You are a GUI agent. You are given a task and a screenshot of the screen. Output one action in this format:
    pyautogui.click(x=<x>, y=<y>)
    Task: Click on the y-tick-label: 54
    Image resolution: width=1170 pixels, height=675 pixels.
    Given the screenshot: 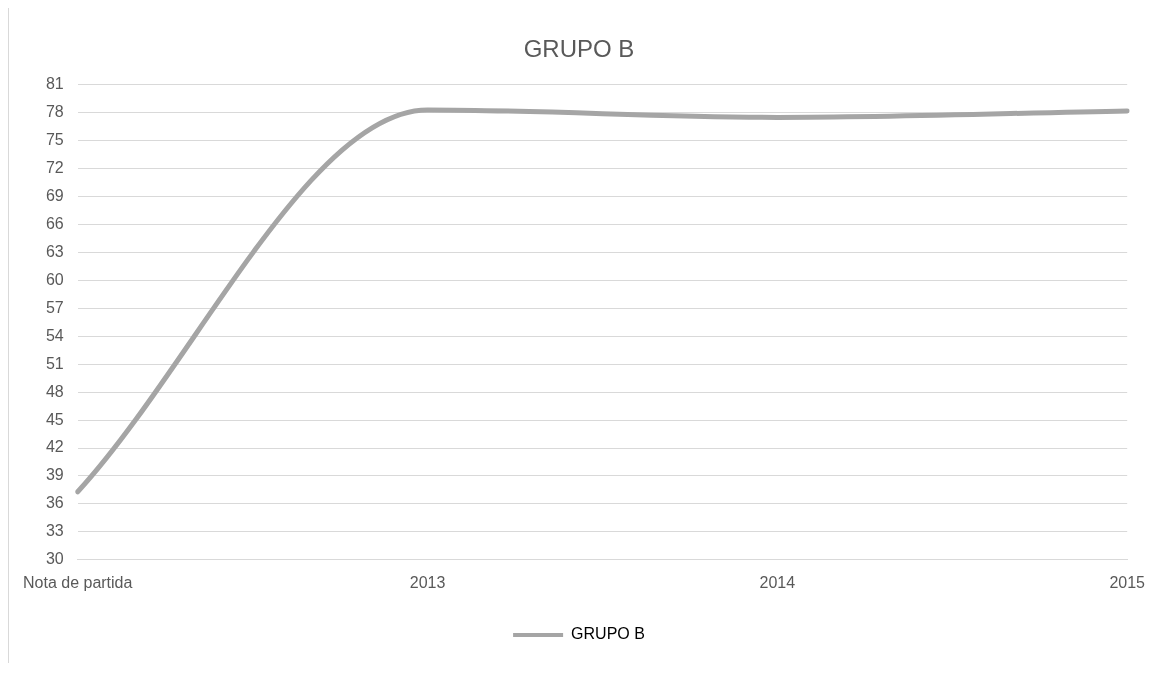 What is the action you would take?
    pyautogui.click(x=54, y=335)
    